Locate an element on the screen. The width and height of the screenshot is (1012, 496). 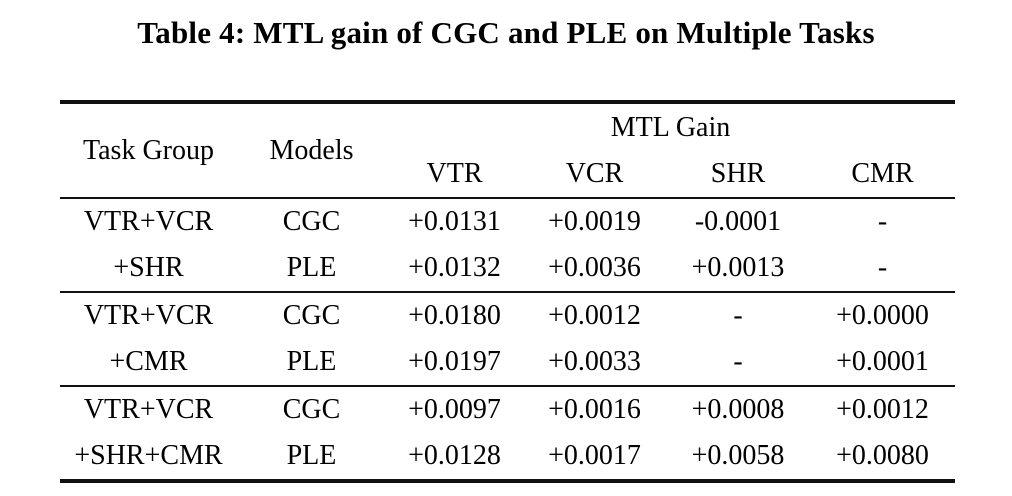
task-group-cell: +SHR+CMR is located at coordinates (148, 455).